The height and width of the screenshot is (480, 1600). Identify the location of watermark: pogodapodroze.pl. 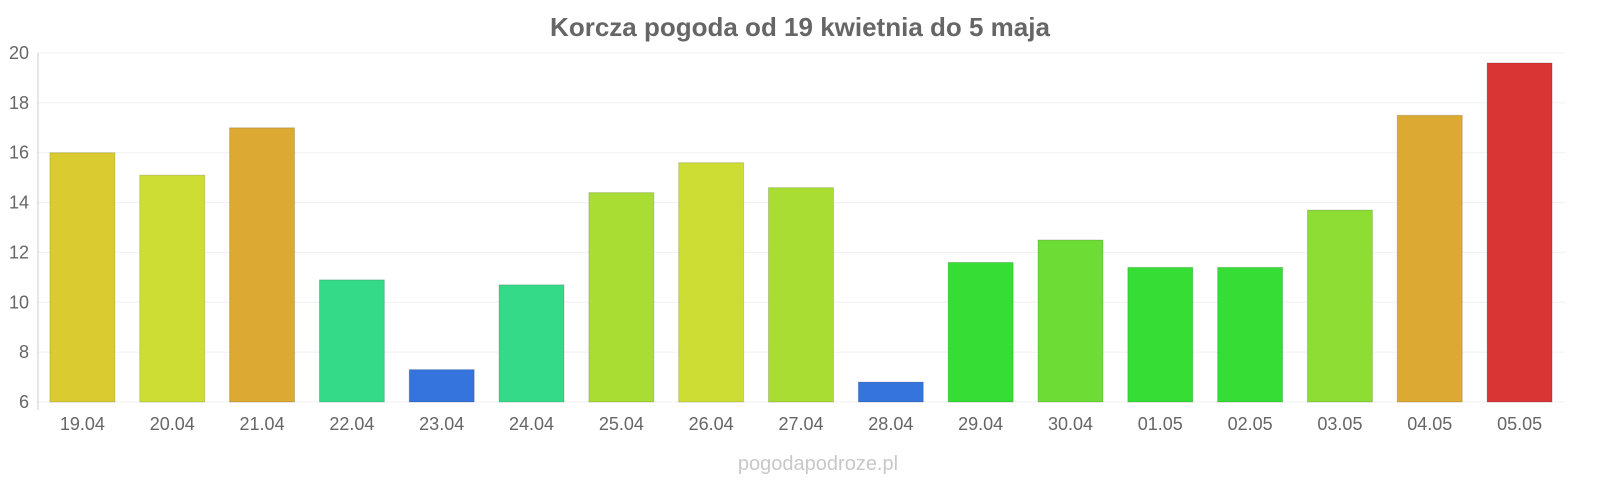
(818, 464).